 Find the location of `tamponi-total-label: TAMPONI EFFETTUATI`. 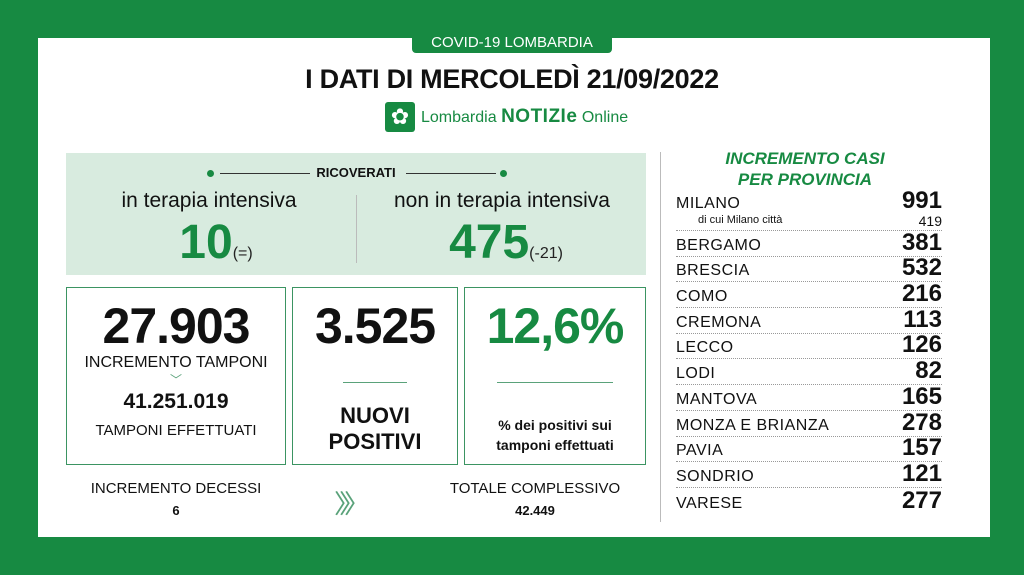

tamponi-total-label: TAMPONI EFFETTUATI is located at coordinates (176, 430).